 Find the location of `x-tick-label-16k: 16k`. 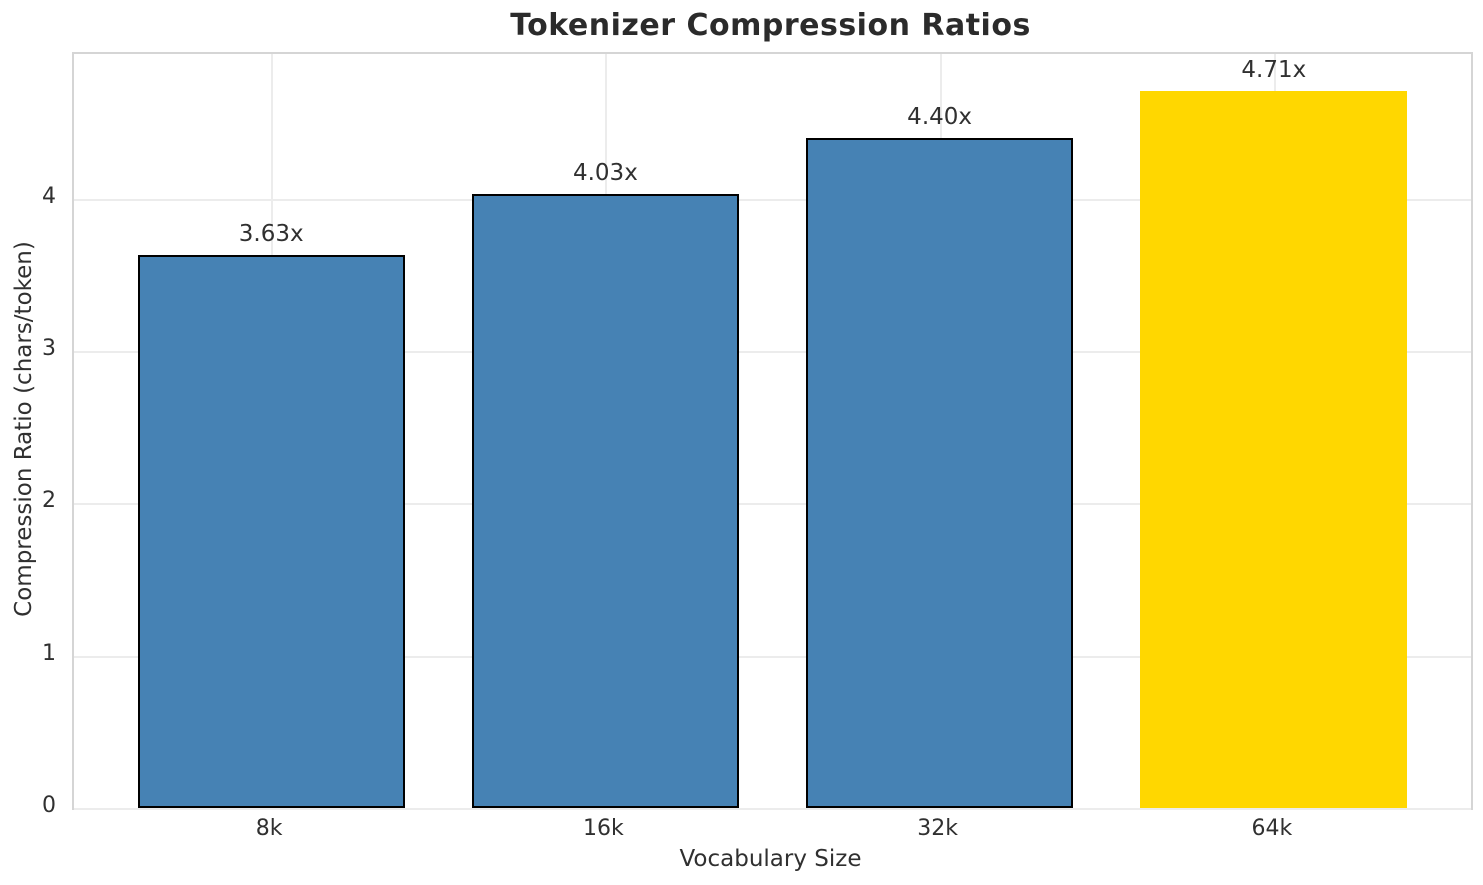

x-tick-label-16k: 16k is located at coordinates (603, 828).